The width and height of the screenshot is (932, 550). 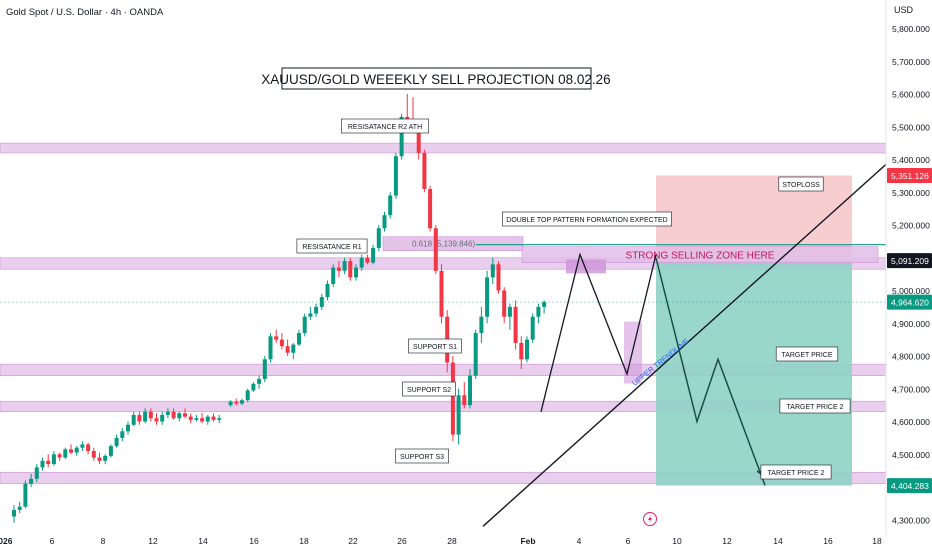 I want to click on target-price-2-label-box, so click(x=815, y=406).